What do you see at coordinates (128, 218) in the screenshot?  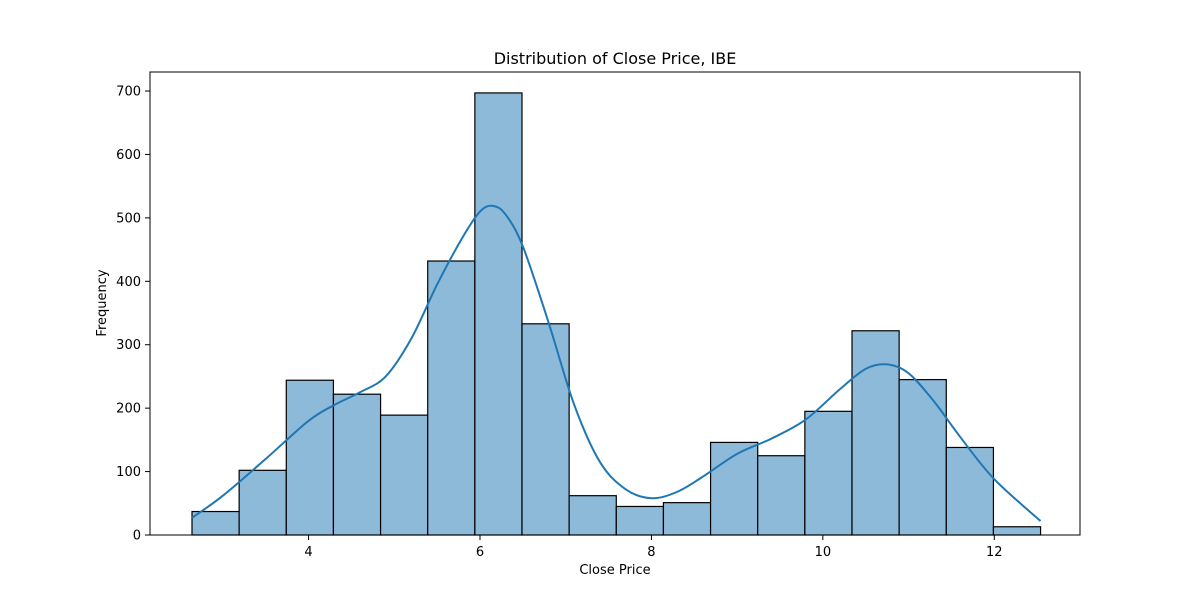 I see `y-tick-label: 500` at bounding box center [128, 218].